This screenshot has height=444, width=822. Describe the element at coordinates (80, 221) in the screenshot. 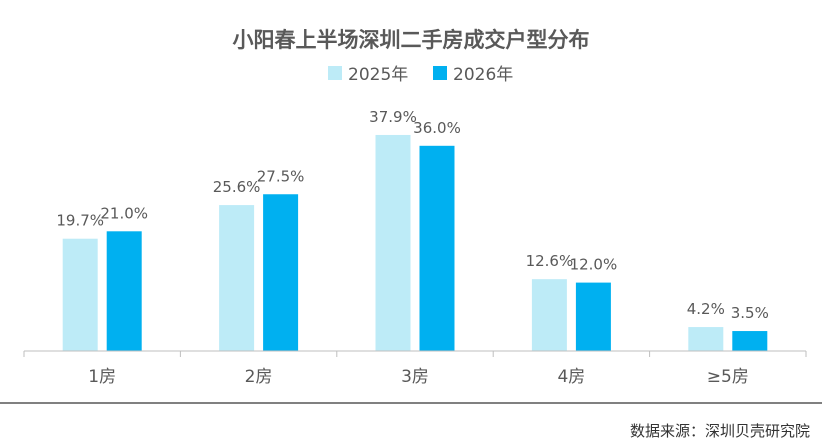

I see `data-label-2025-1: 19.7%` at that location.